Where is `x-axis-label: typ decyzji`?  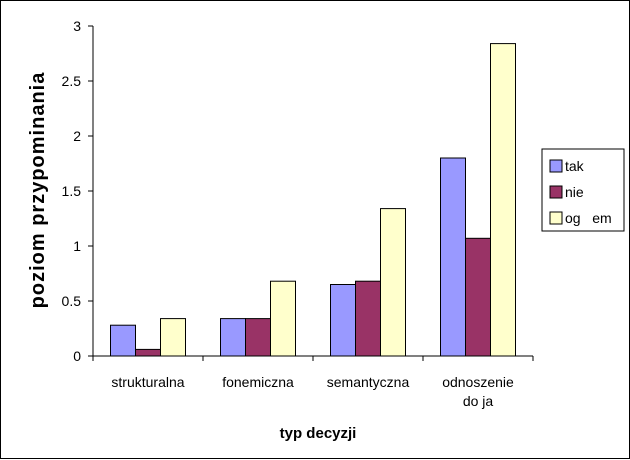
x-axis-label: typ decyzji is located at coordinates (318, 433).